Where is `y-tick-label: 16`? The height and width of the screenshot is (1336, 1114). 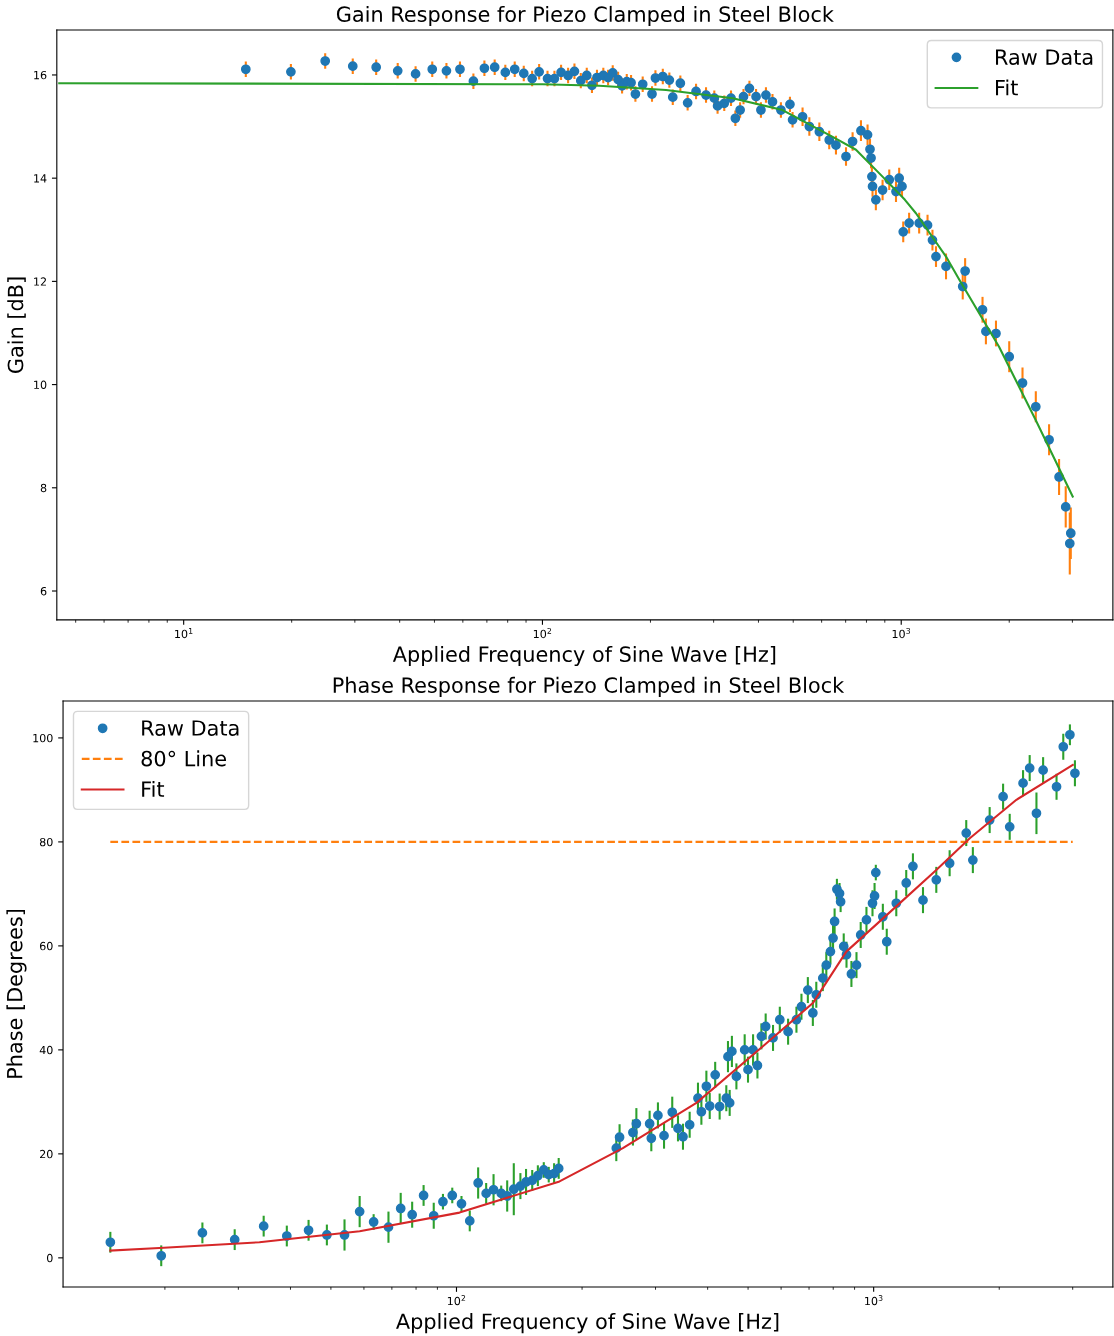 y-tick-label: 16 is located at coordinates (40, 75).